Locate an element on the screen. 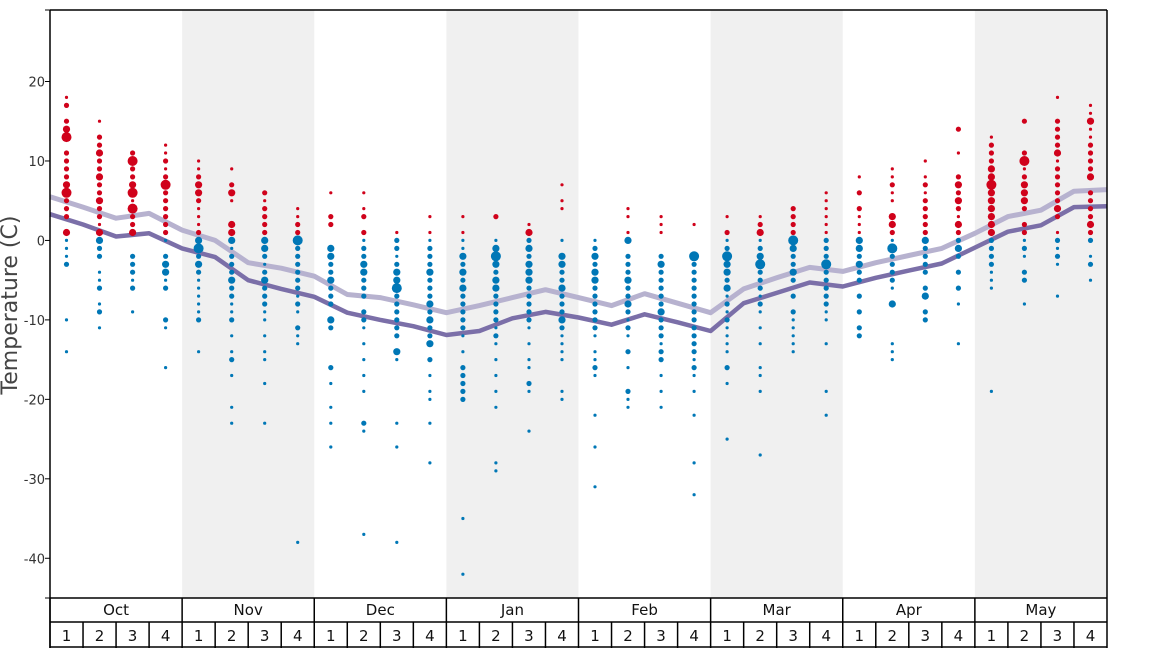 Image resolution: width=1168 pixels, height=652 pixels. week-label: 3 is located at coordinates (1058, 636).